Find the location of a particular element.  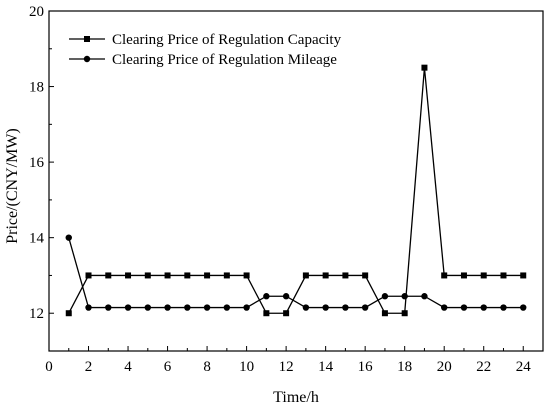

x-tick-label: 2 is located at coordinates (89, 367).